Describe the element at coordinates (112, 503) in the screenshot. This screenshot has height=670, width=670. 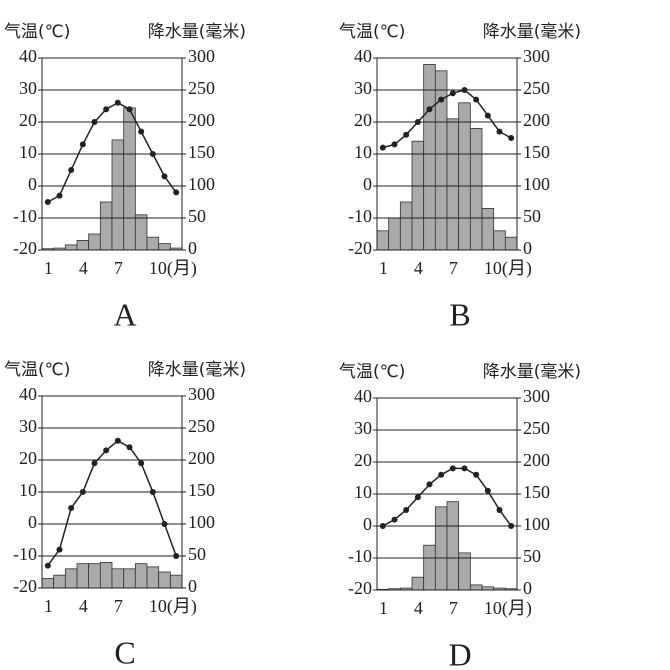
I see `temp-line` at that location.